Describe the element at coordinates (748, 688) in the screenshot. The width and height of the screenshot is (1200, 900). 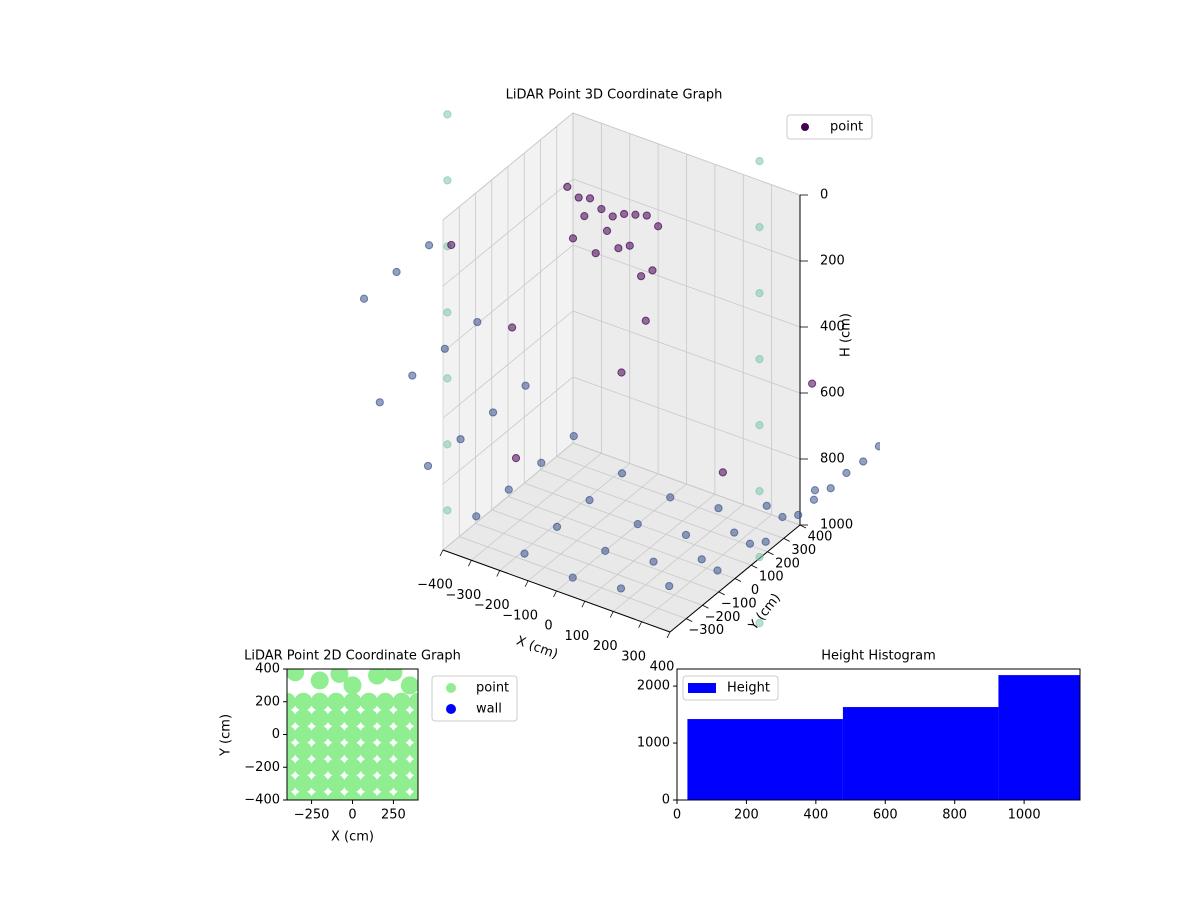
I see `legend-label: Height` at that location.